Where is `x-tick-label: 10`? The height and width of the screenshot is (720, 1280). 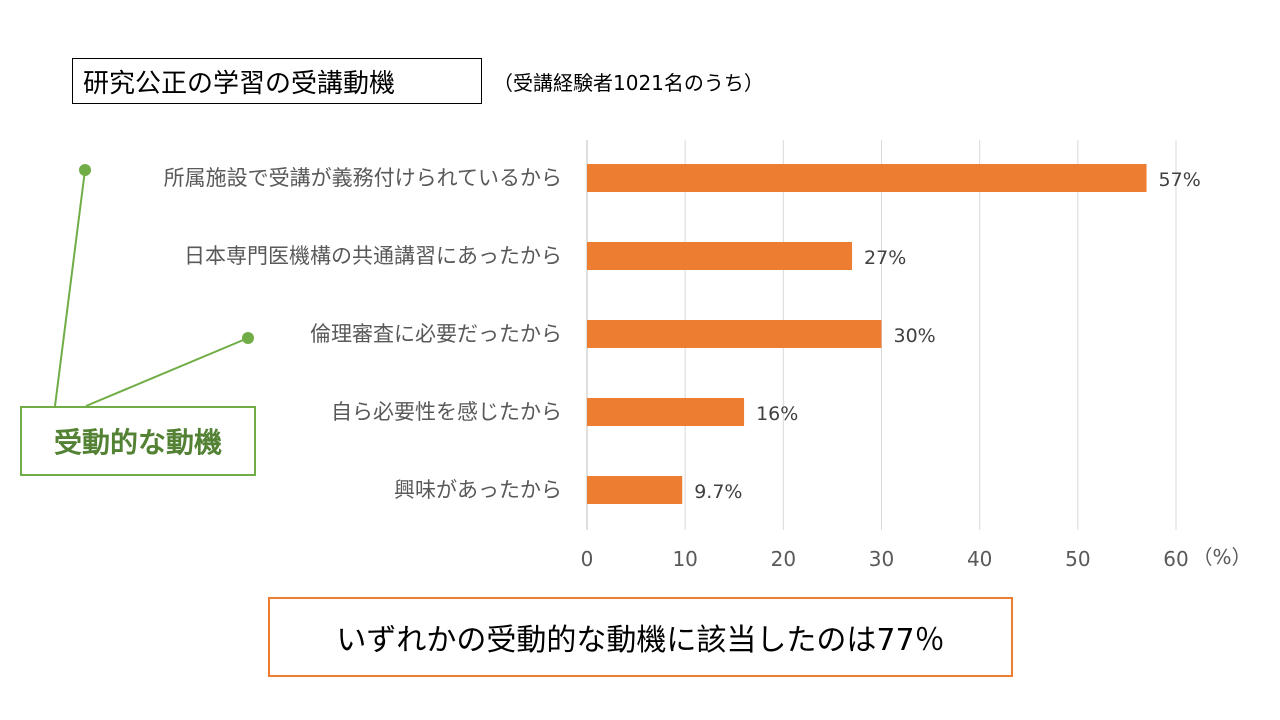
x-tick-label: 10 is located at coordinates (684, 559).